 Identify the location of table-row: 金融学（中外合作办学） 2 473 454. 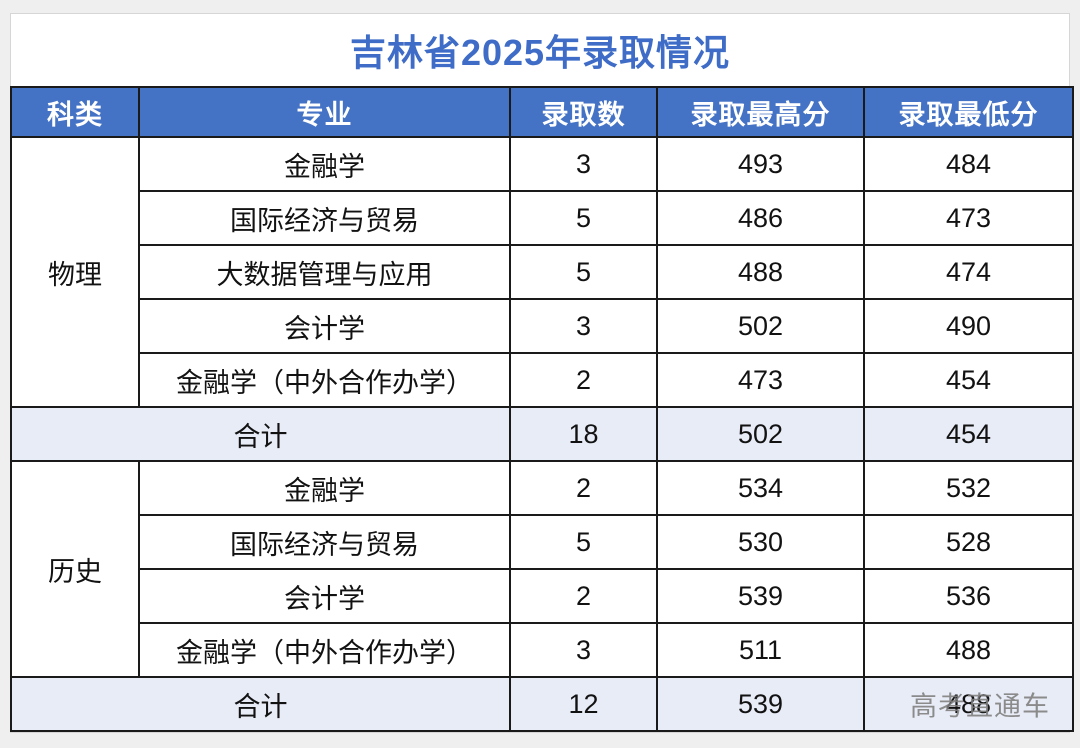
(542, 380).